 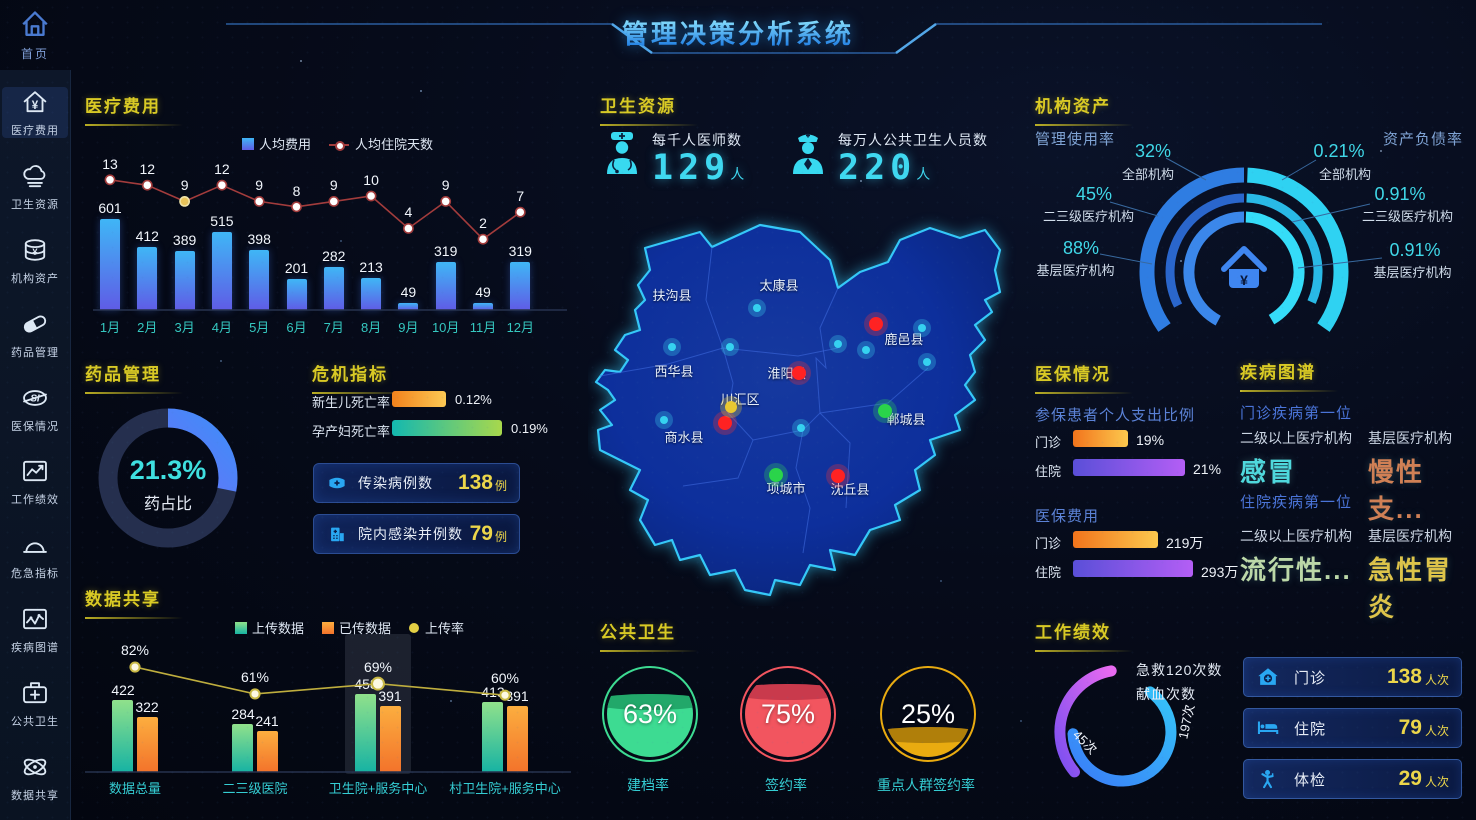 I want to click on performance-card-value: 79, so click(x=1410, y=727).